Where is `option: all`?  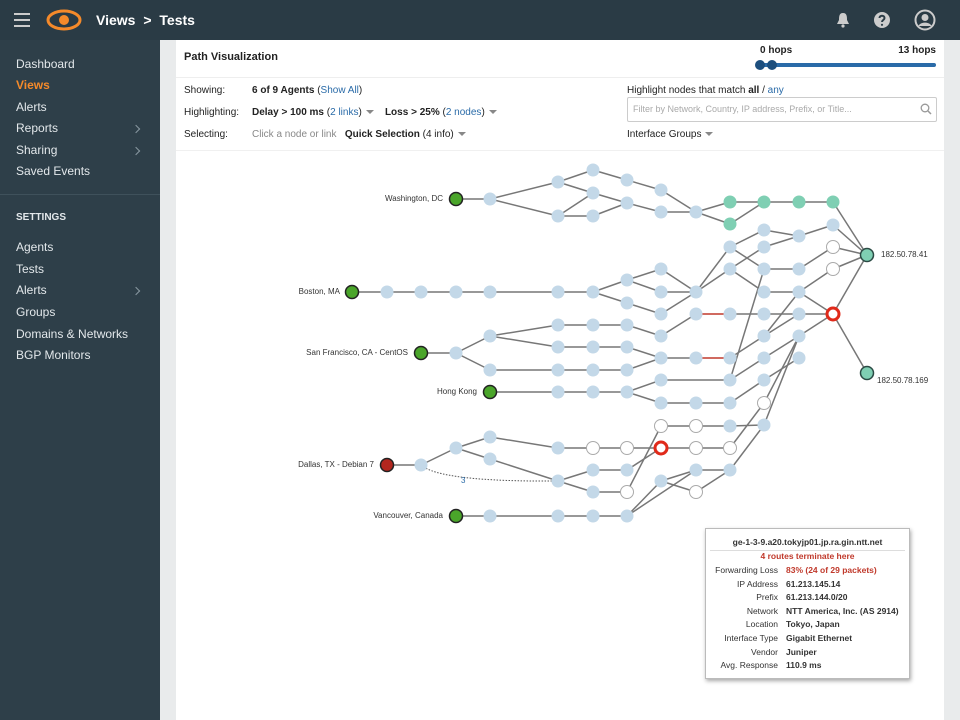 option: all is located at coordinates (754, 90).